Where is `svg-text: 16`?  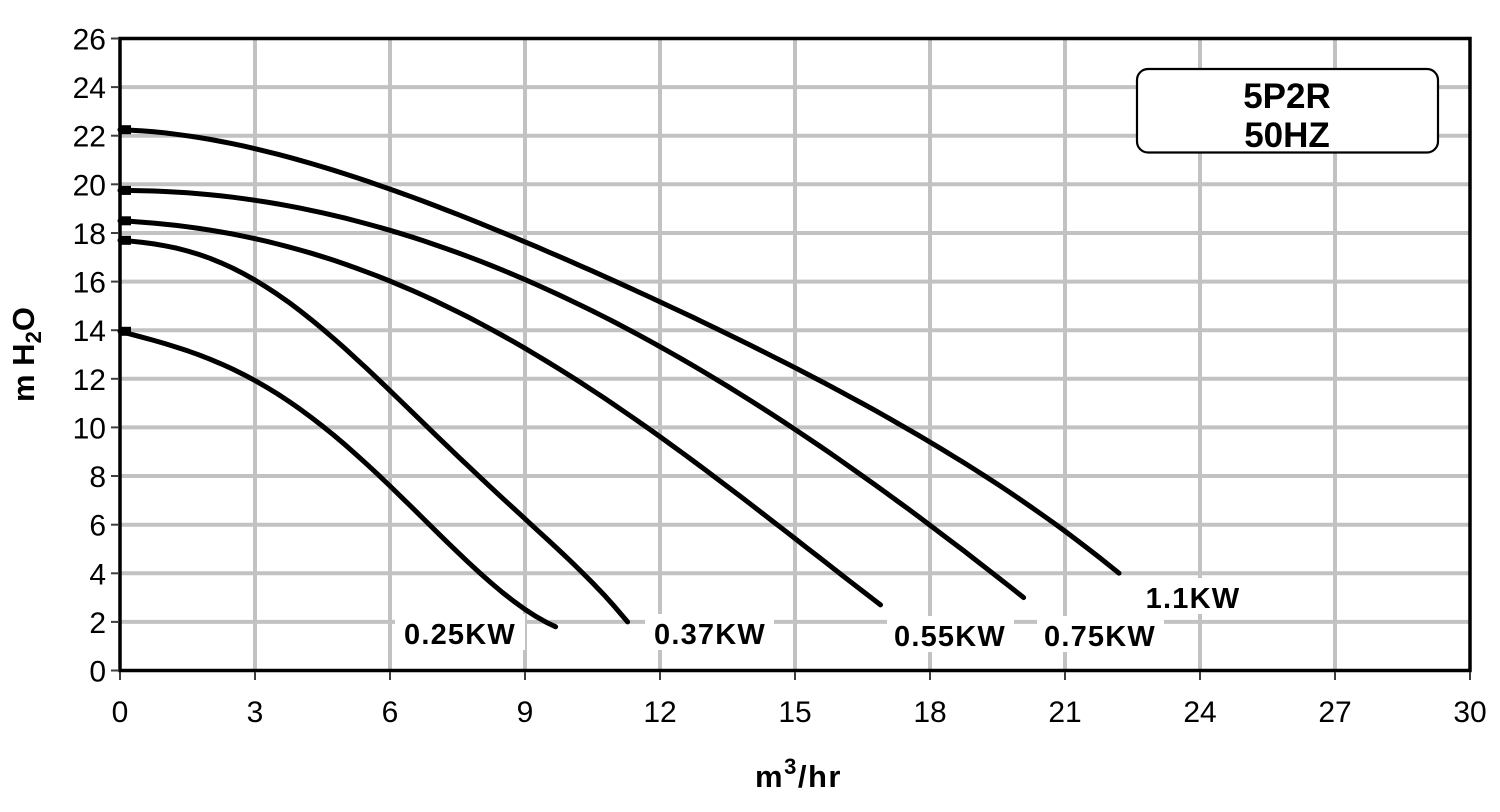 svg-text: 16 is located at coordinates (89, 283).